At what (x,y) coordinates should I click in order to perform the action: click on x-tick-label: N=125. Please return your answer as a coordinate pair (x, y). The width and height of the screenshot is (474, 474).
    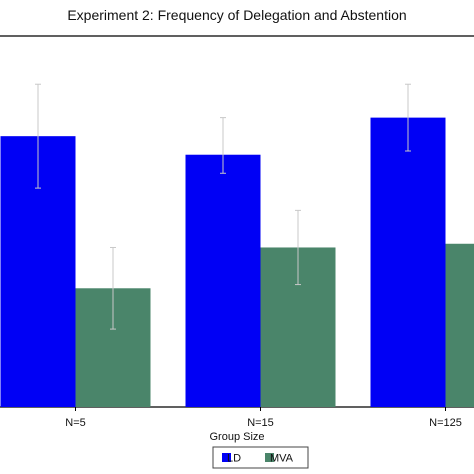
    Looking at the image, I should click on (445, 423).